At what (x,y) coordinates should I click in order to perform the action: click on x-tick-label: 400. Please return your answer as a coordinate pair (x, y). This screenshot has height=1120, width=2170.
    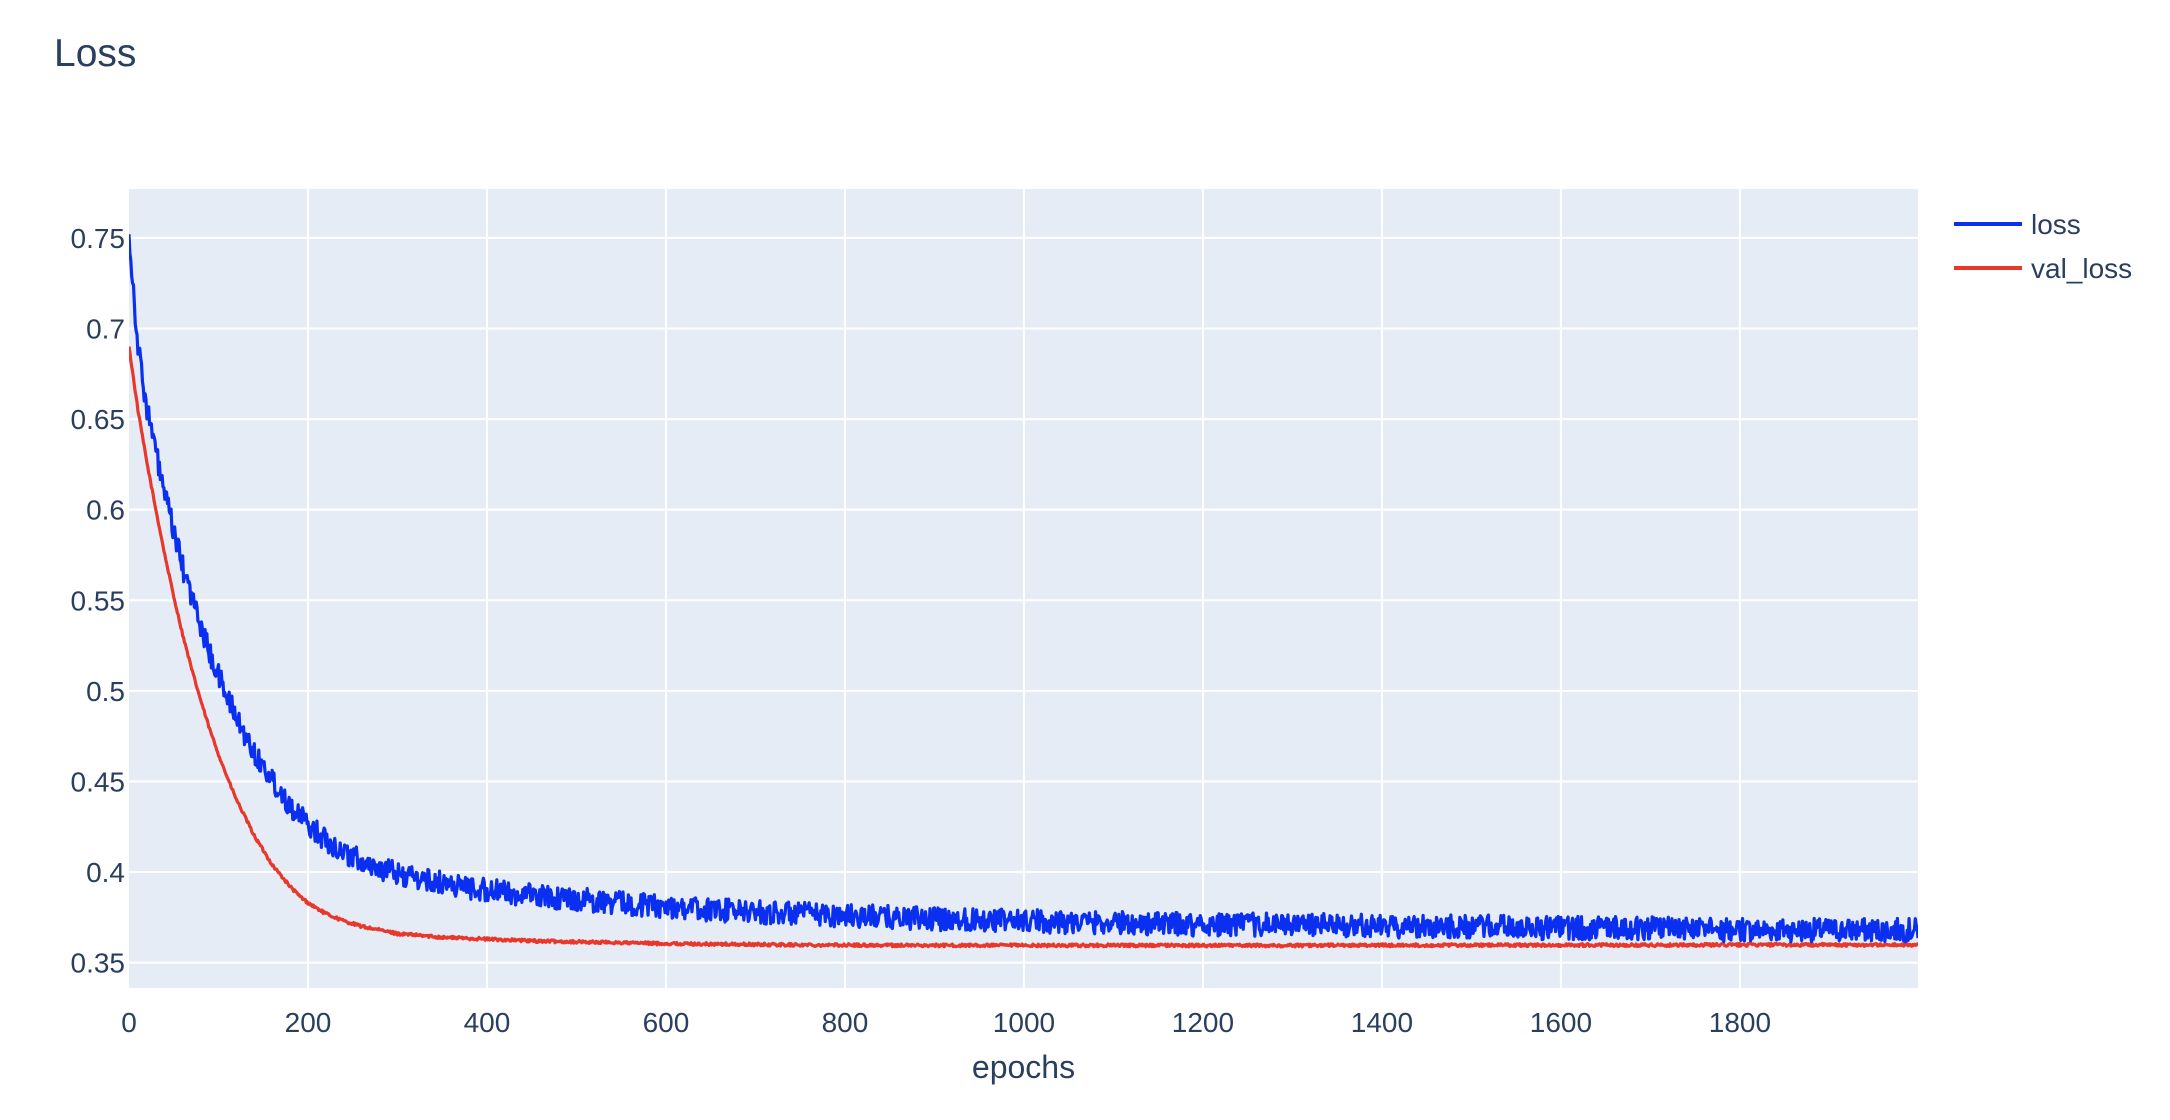
    Looking at the image, I should click on (487, 1022).